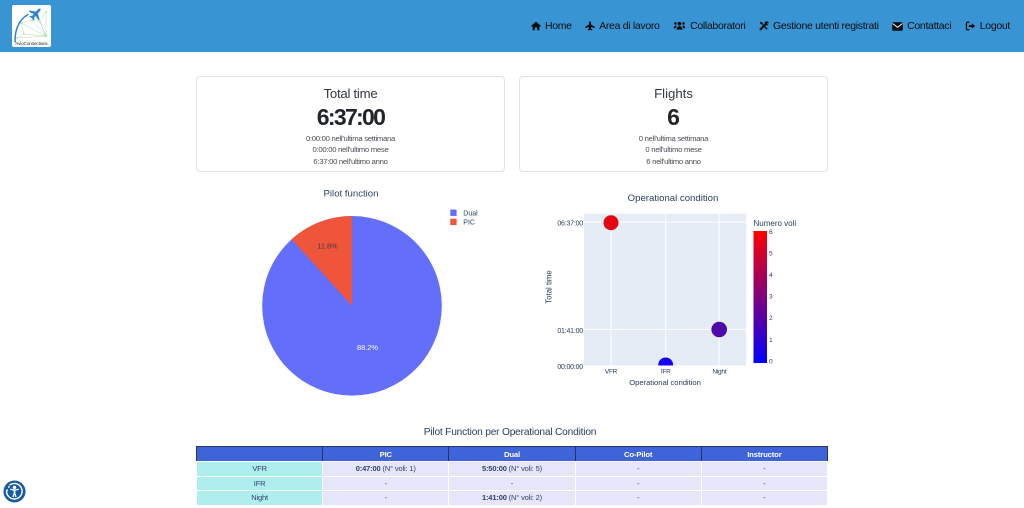 The width and height of the screenshot is (1024, 508). What do you see at coordinates (469, 222) in the screenshot?
I see `svg-text: PIC` at bounding box center [469, 222].